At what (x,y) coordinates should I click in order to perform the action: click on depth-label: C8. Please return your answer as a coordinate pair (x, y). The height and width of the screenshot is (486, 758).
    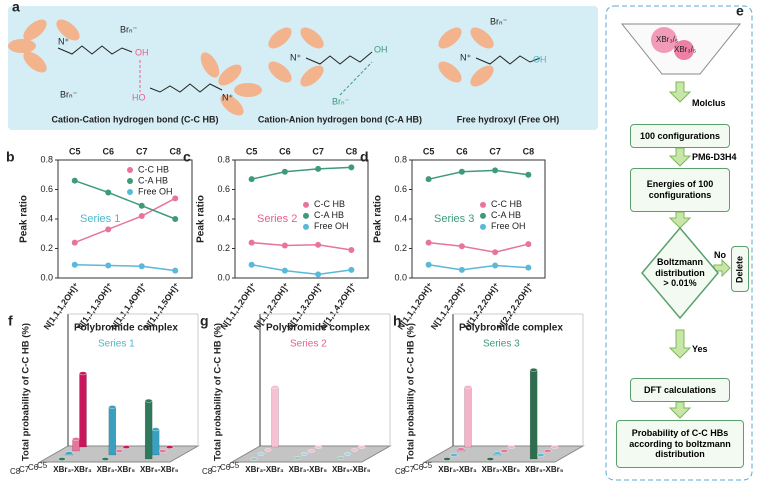
    Looking at the image, I should click on (207, 471).